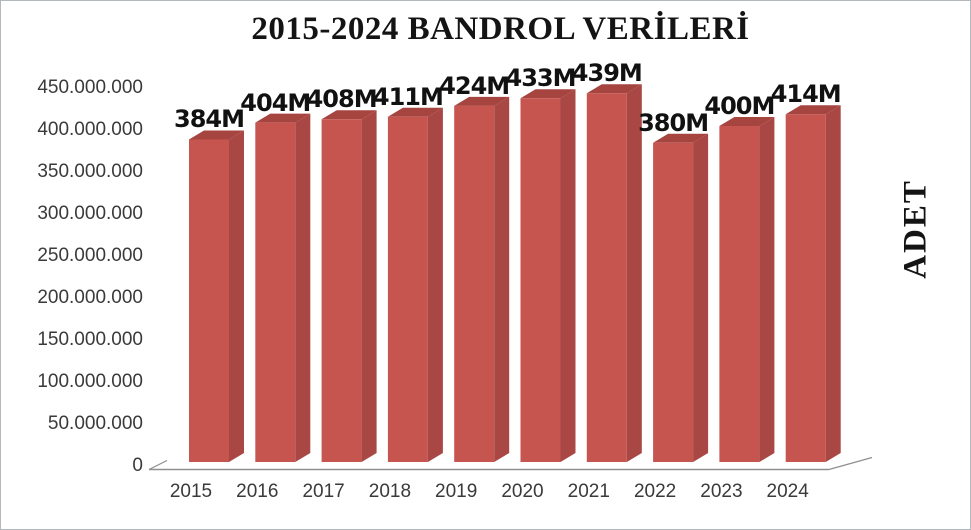 The height and width of the screenshot is (530, 971). Describe the element at coordinates (349, 115) in the screenshot. I see `bar-2017-top-face` at that location.